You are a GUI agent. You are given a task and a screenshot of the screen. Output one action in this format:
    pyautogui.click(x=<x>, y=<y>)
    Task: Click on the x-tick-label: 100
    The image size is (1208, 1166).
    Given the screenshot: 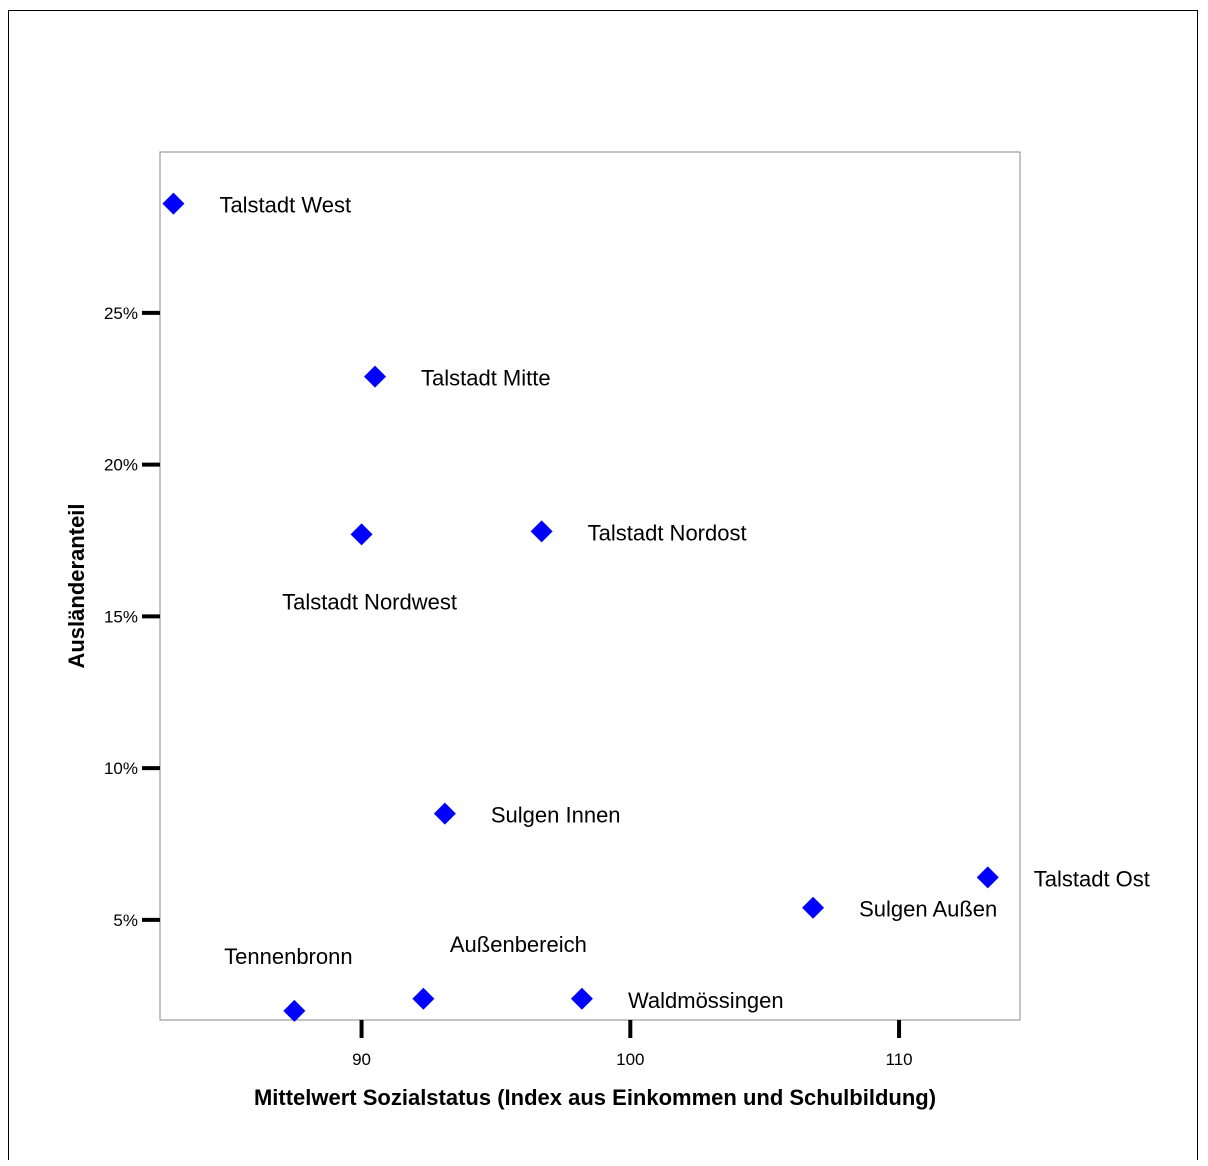 What is the action you would take?
    pyautogui.click(x=630, y=1059)
    